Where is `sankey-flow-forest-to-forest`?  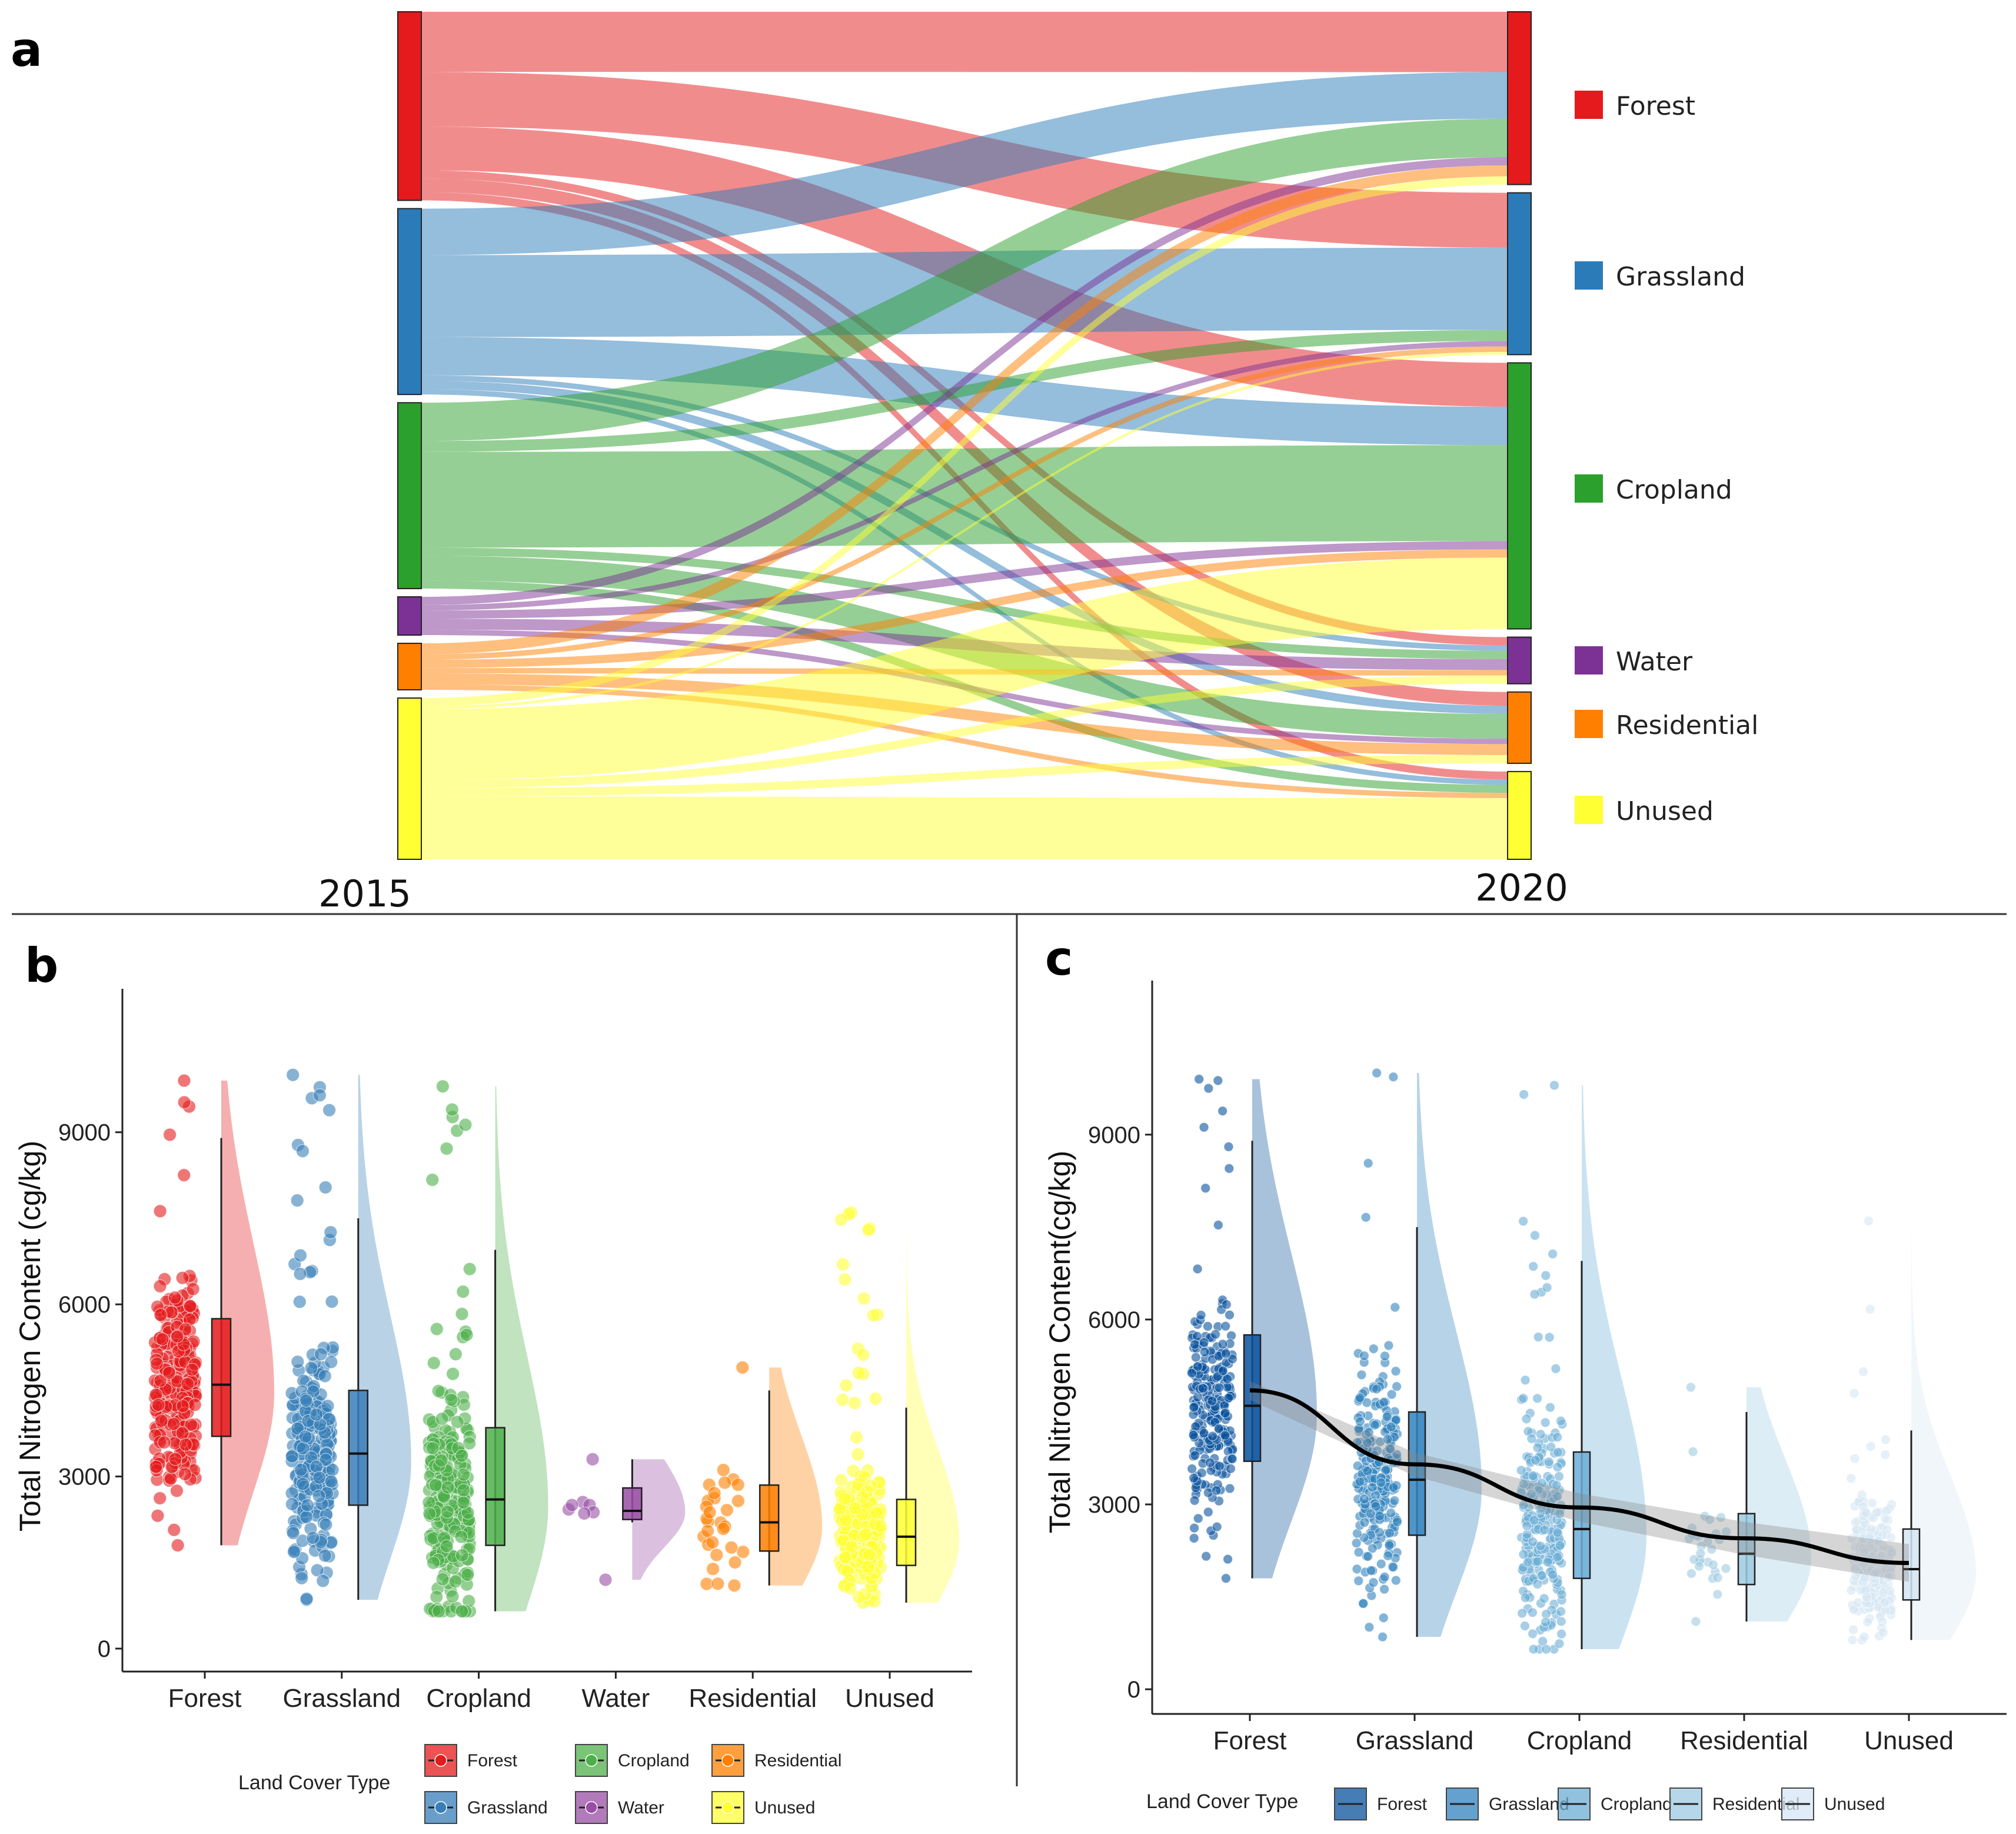
sankey-flow-forest-to-forest is located at coordinates (964, 42).